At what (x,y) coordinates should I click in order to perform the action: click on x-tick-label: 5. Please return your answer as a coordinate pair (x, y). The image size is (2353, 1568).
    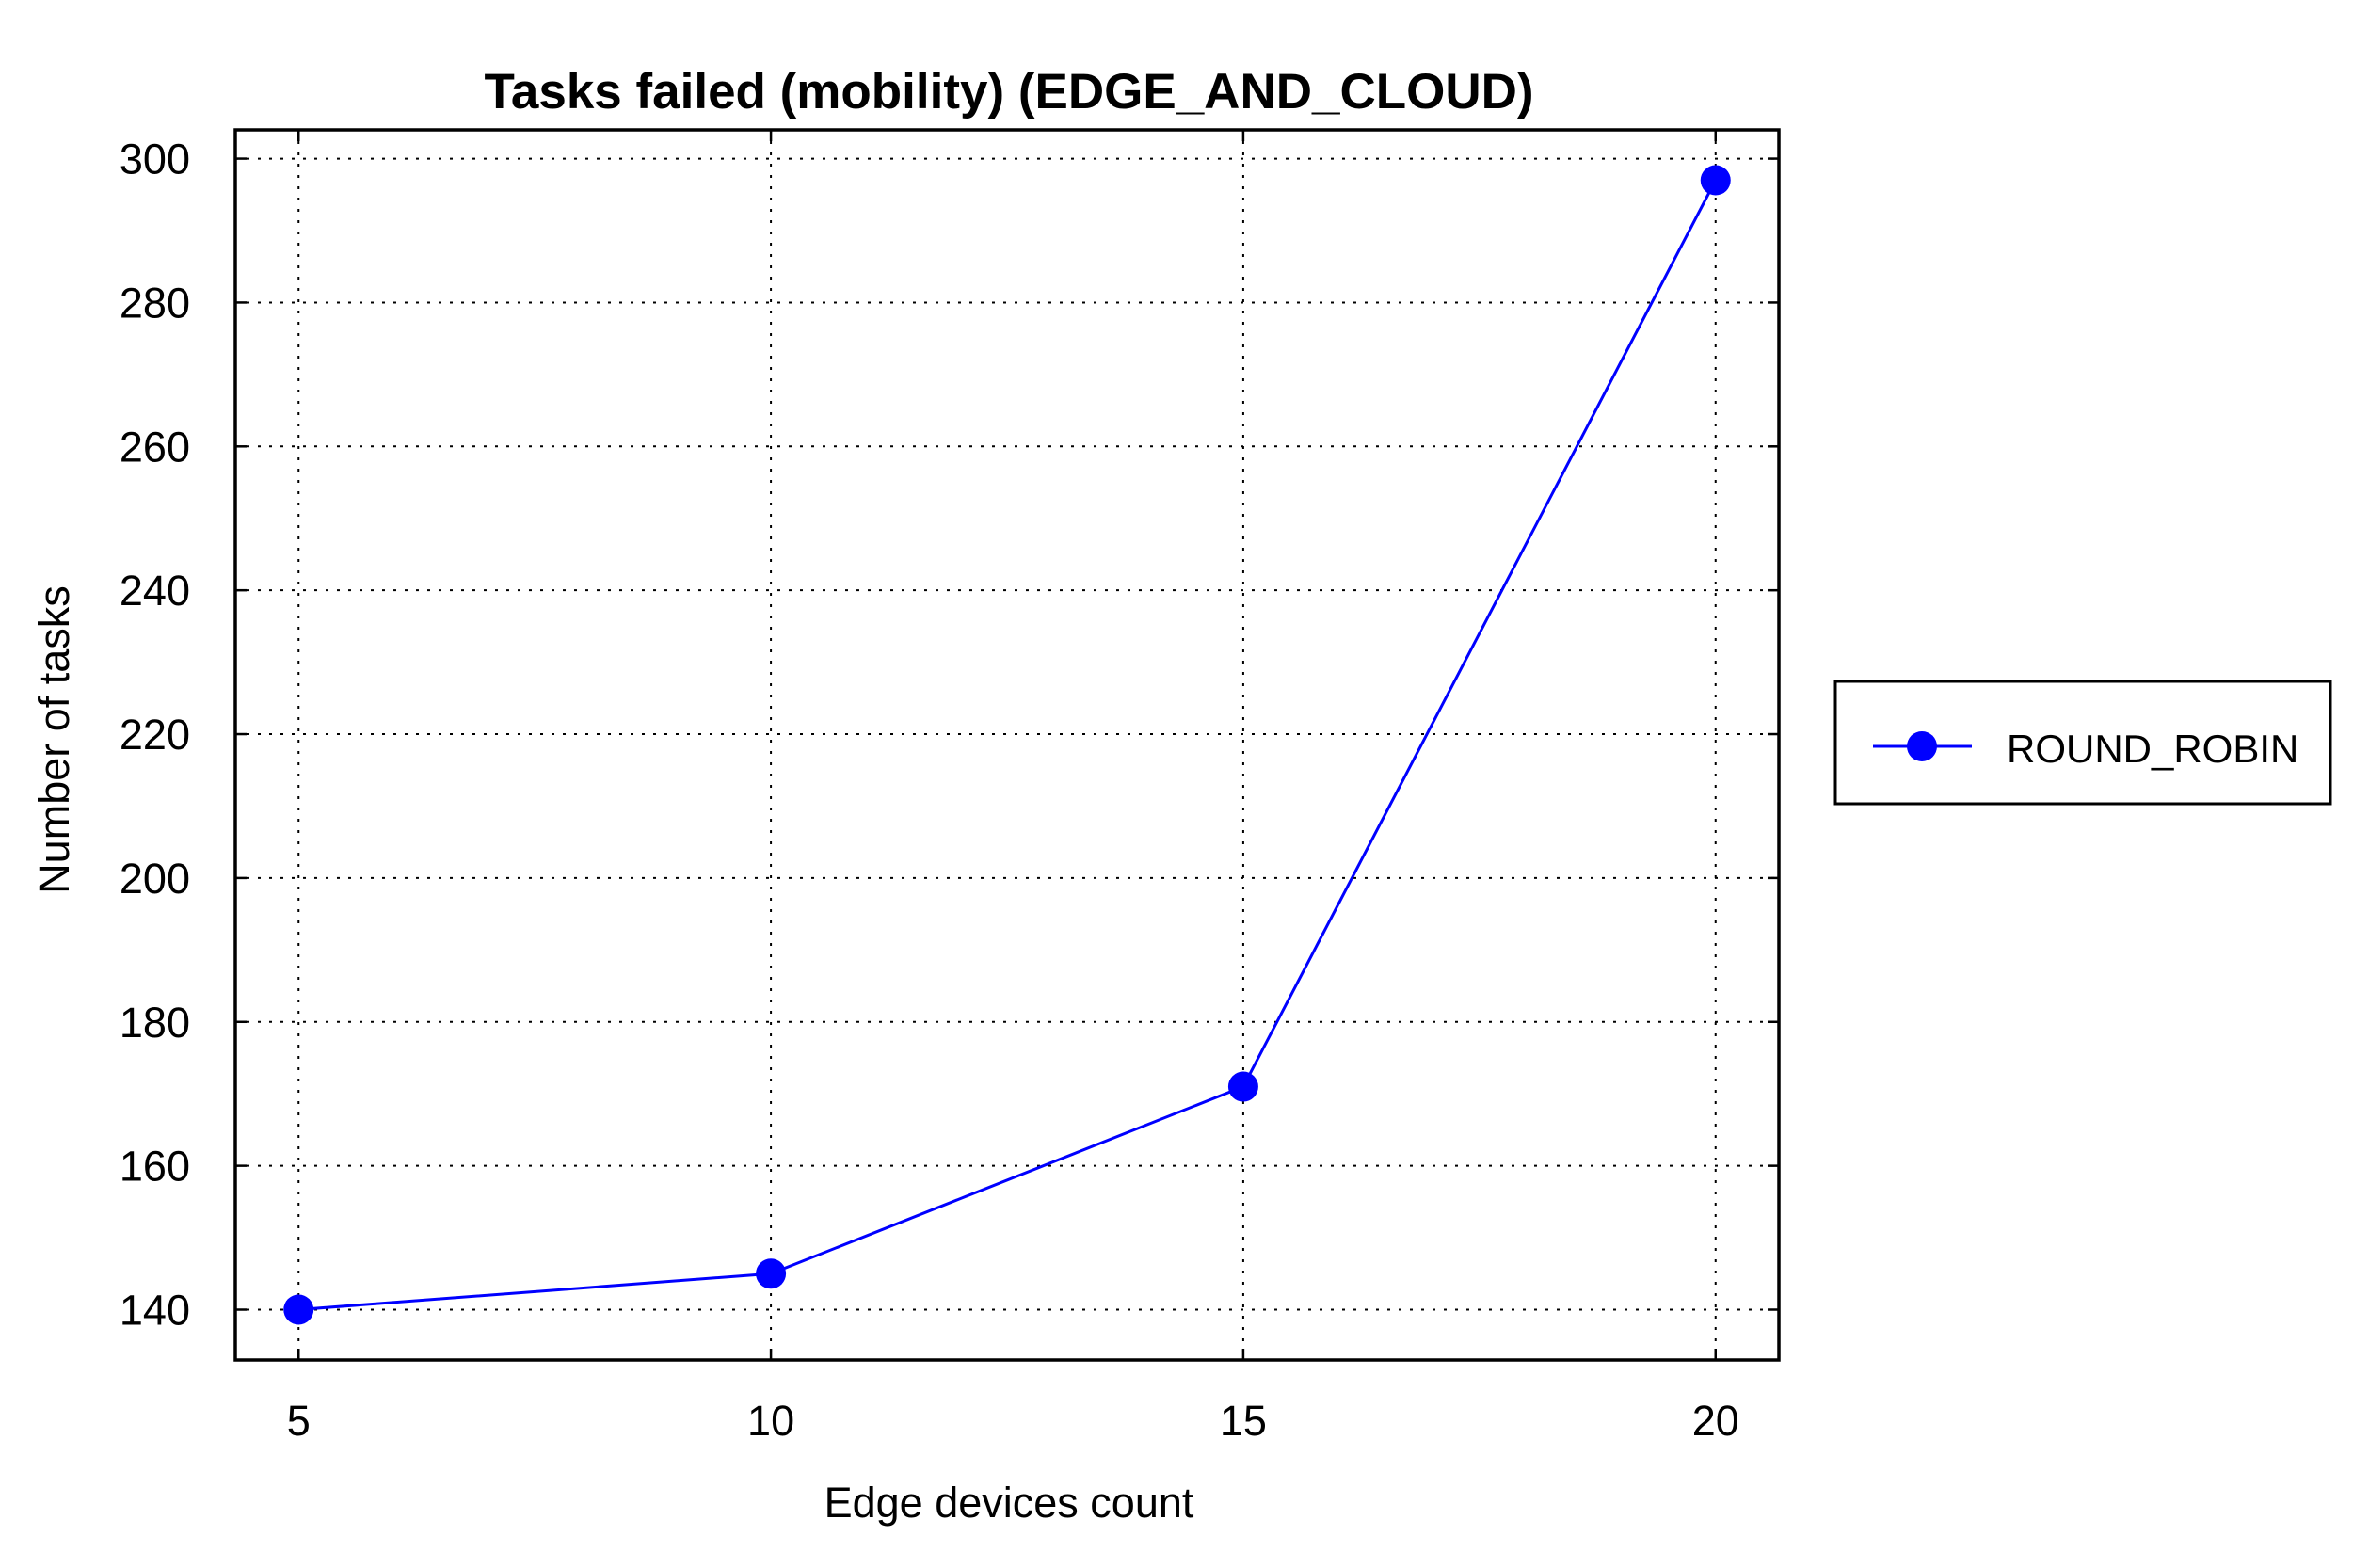
    Looking at the image, I should click on (299, 1421).